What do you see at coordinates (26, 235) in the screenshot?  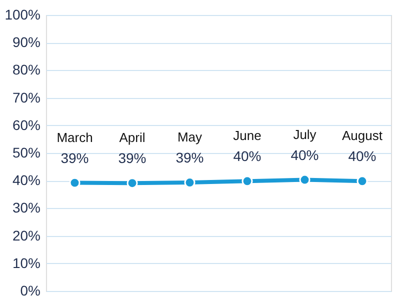 I see `y-tick-label: 20%` at bounding box center [26, 235].